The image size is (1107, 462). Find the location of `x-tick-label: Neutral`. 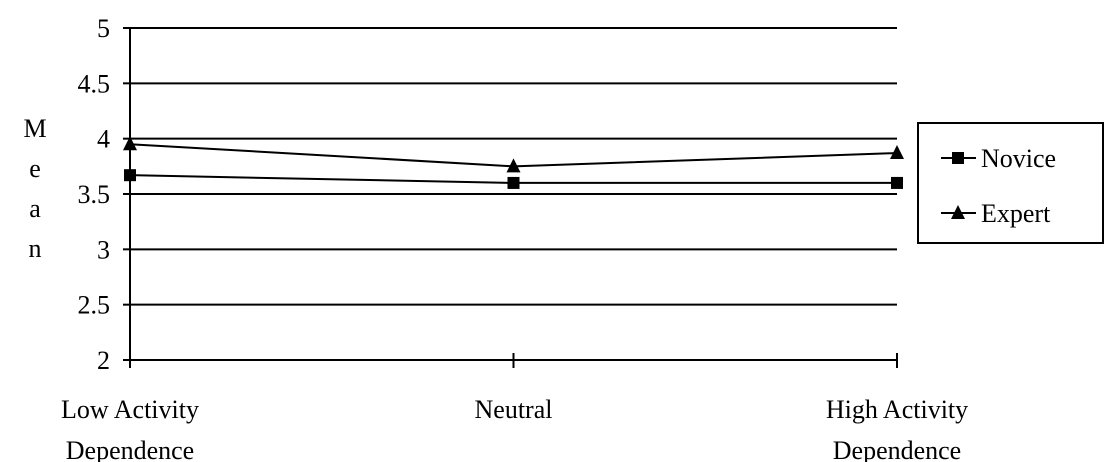

x-tick-label: Neutral is located at coordinates (514, 409).